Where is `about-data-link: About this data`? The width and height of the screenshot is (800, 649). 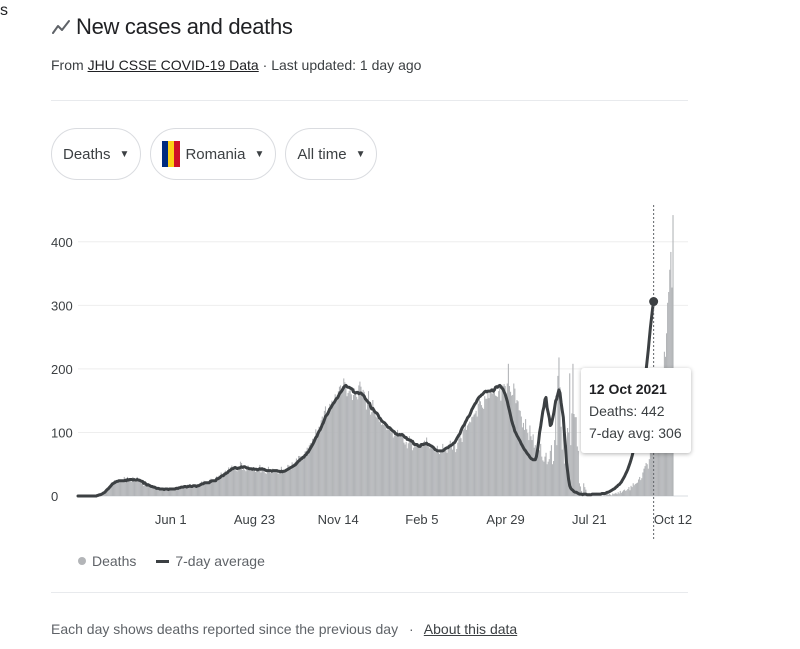 about-data-link: About this data is located at coordinates (470, 629).